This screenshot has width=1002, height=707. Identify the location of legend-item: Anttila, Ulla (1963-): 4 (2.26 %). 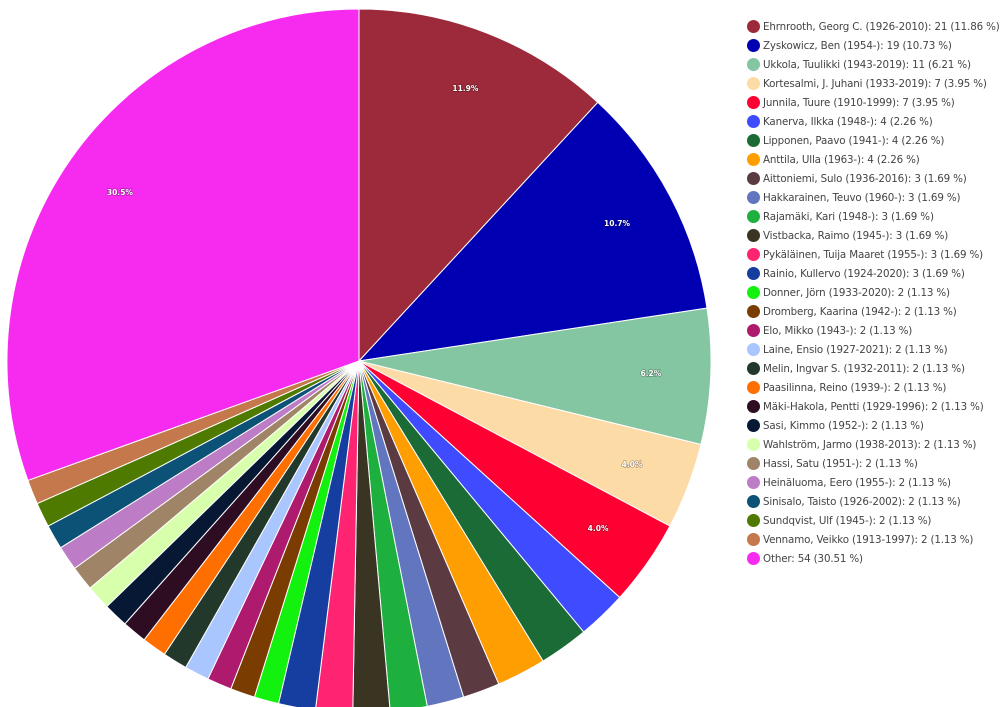
(874, 159).